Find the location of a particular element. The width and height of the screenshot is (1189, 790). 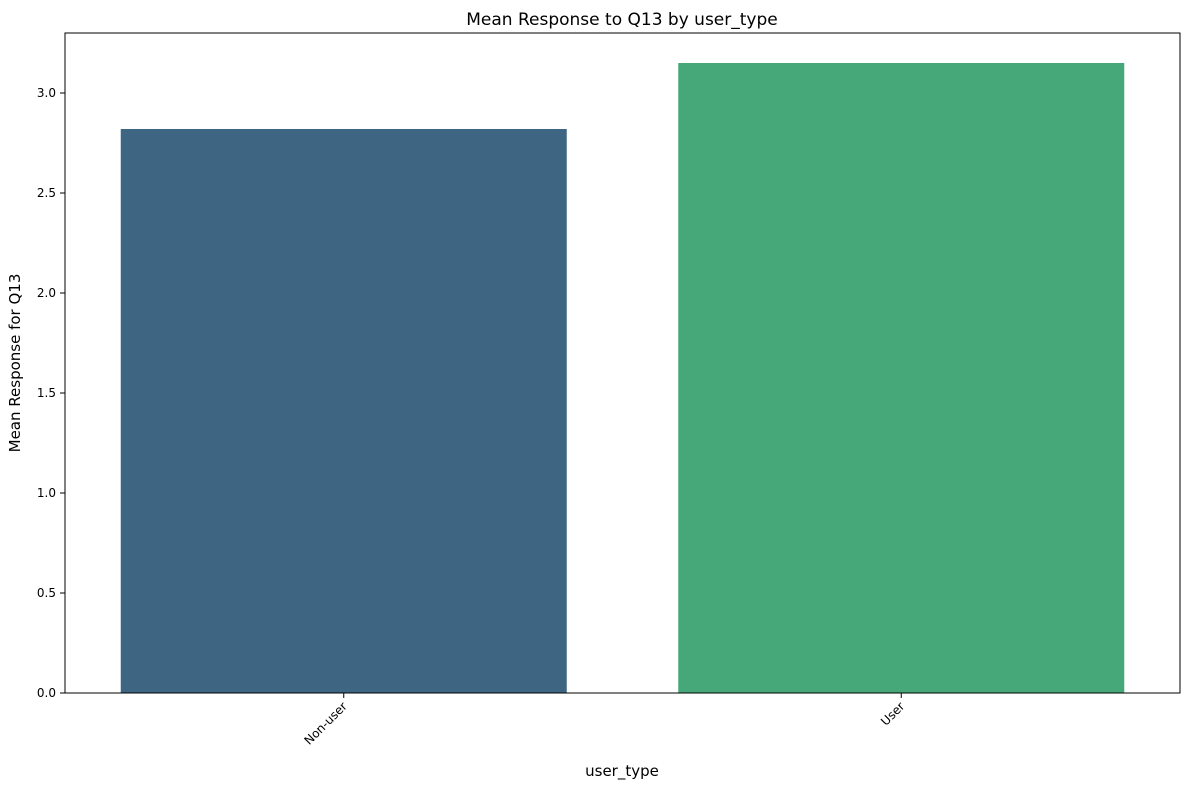

y-tick-label: 3.0 is located at coordinates (46, 93).